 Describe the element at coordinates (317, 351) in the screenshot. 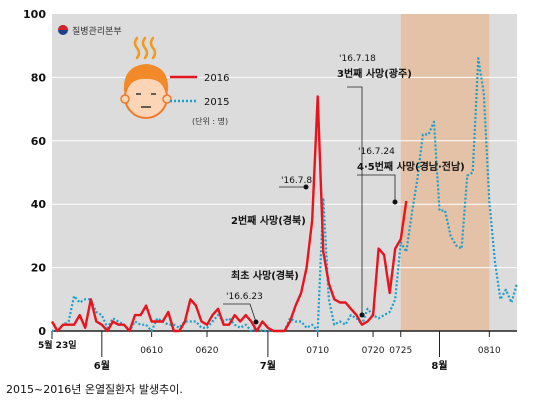

I see `x-date-label: 0710` at that location.